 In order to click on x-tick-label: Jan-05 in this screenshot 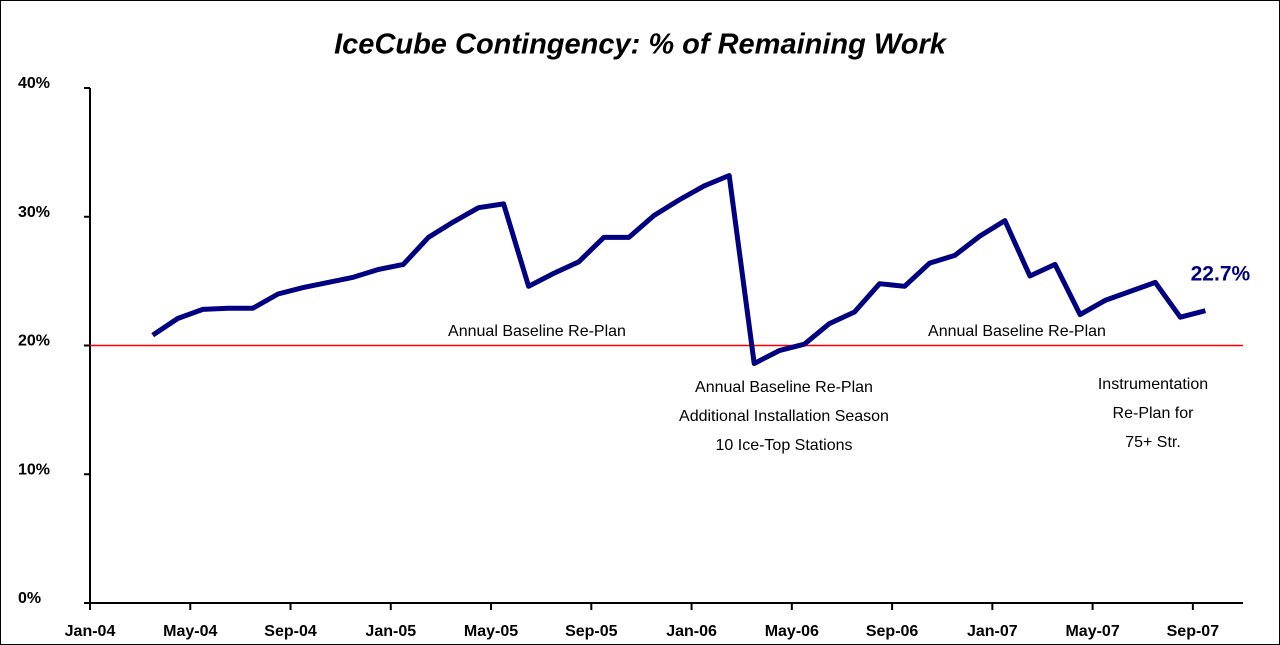, I will do `click(390, 631)`.